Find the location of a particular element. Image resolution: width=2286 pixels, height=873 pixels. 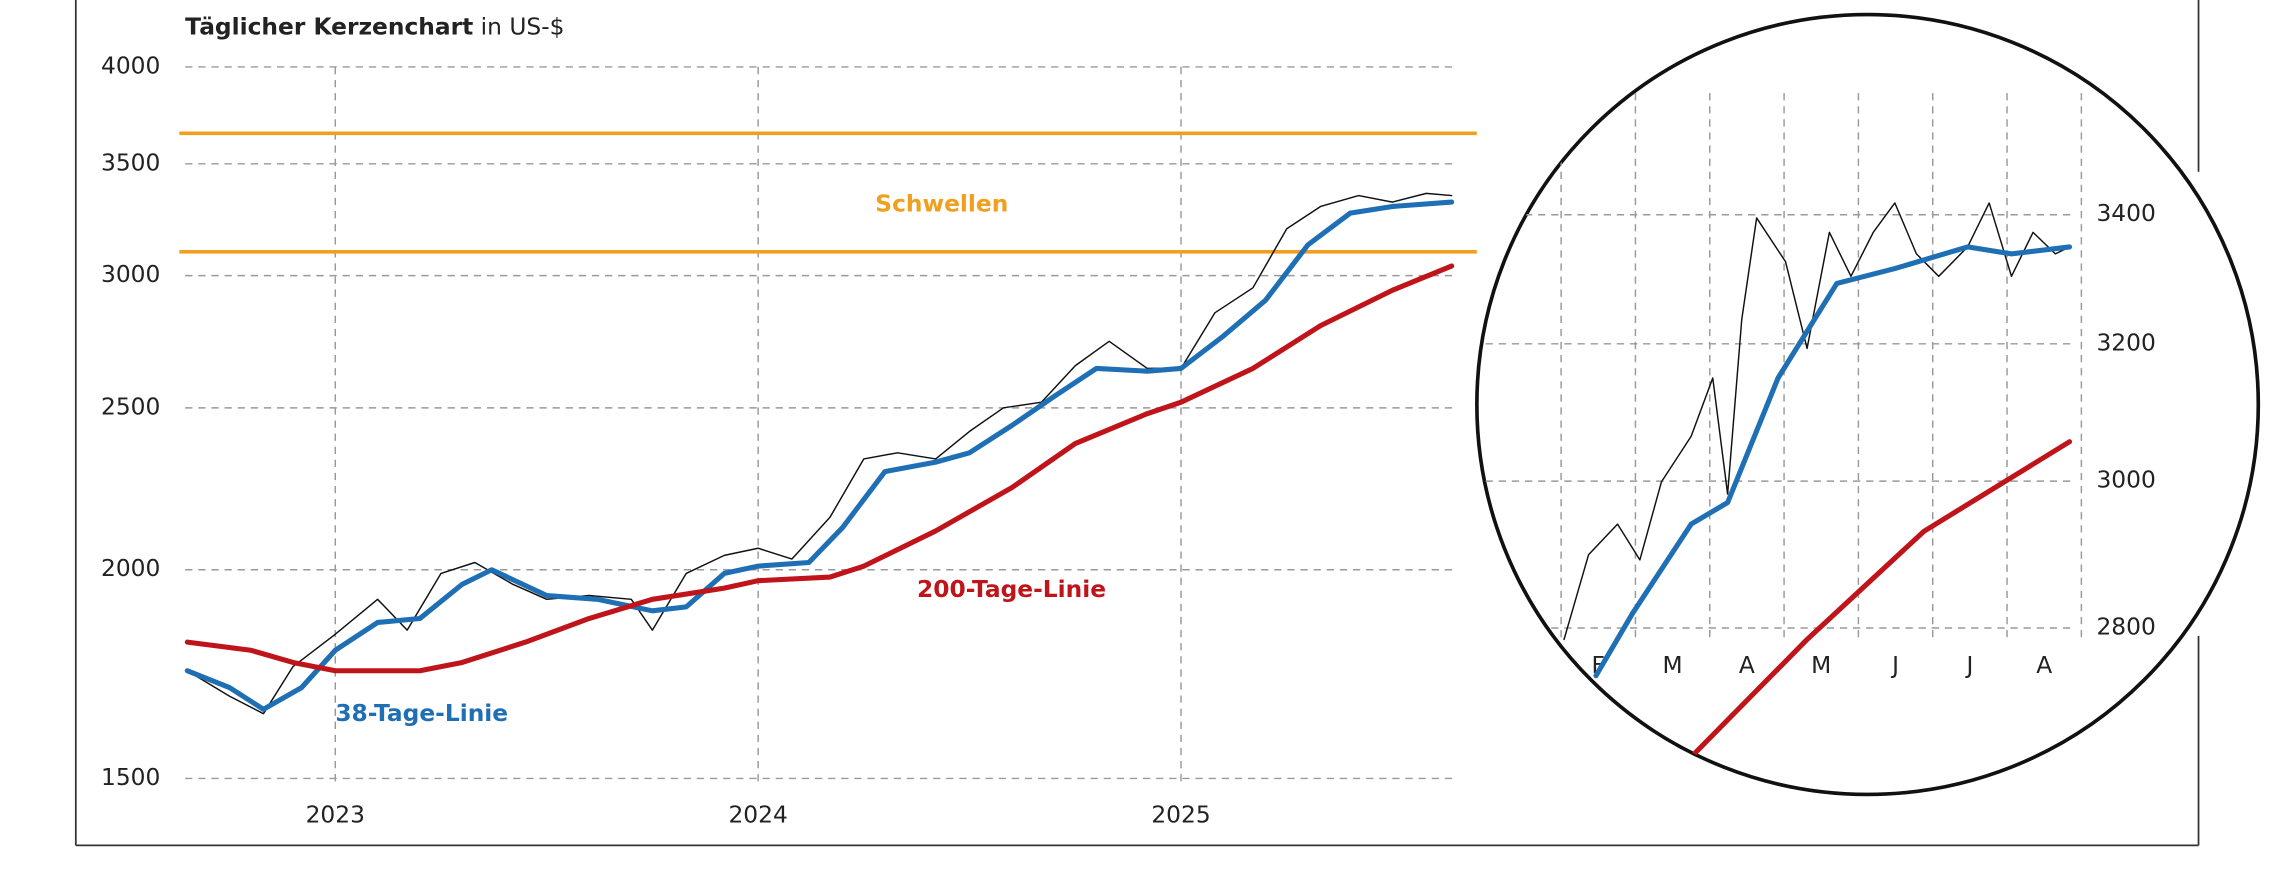

x-tick-label: 2024 is located at coordinates (757, 815).